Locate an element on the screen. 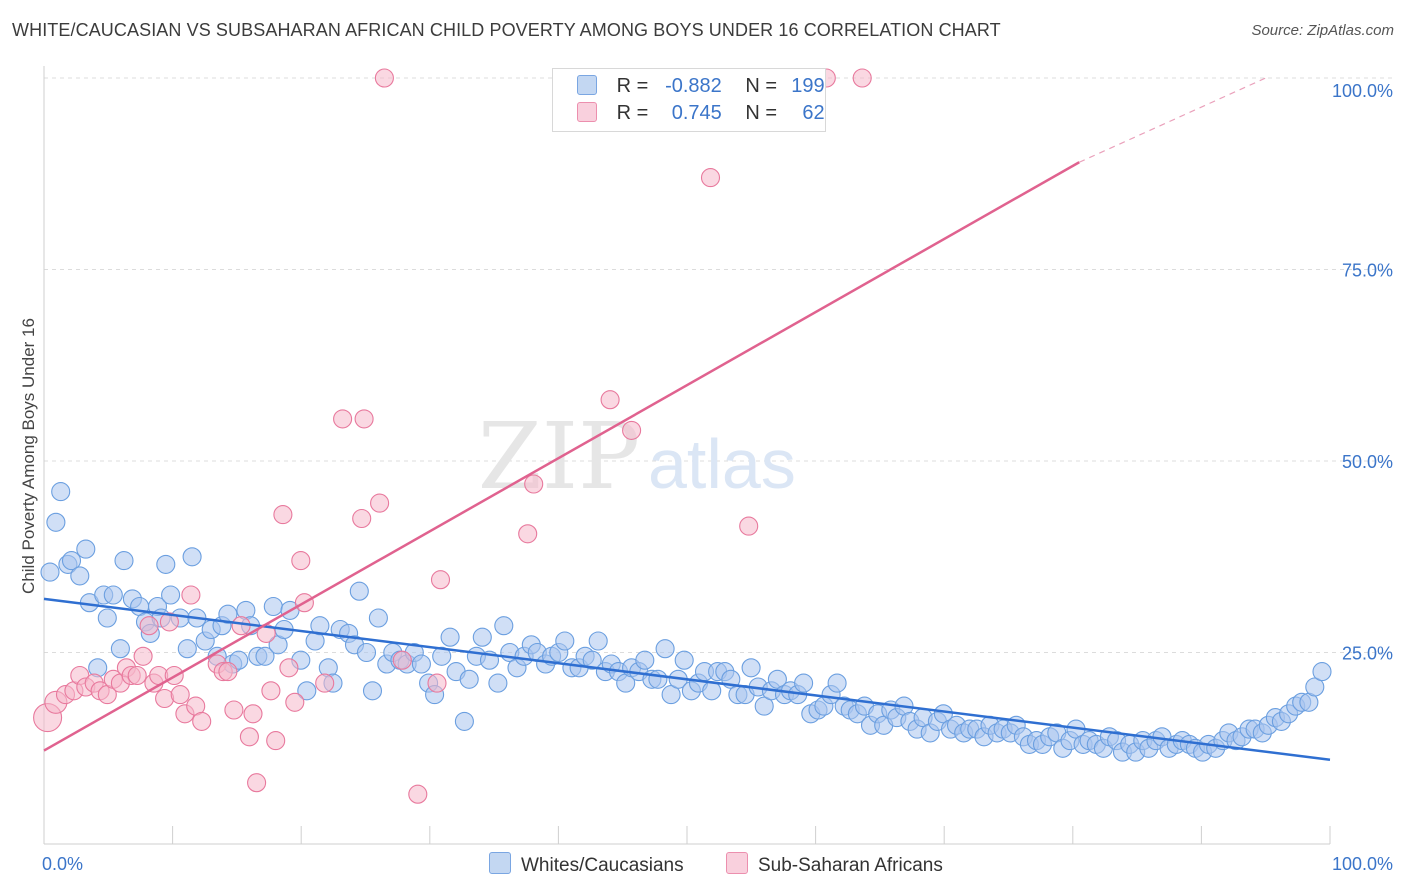  legend-row-subsaharan: R = 0.745 N = 62 is located at coordinates (701, 115).